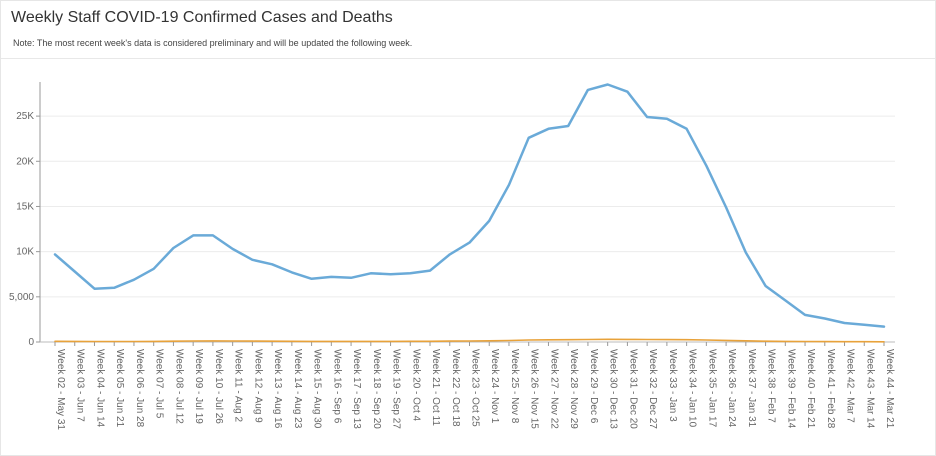 The width and height of the screenshot is (936, 456). I want to click on x-tick-label: Week 12 - Aug 9, so click(257, 386).